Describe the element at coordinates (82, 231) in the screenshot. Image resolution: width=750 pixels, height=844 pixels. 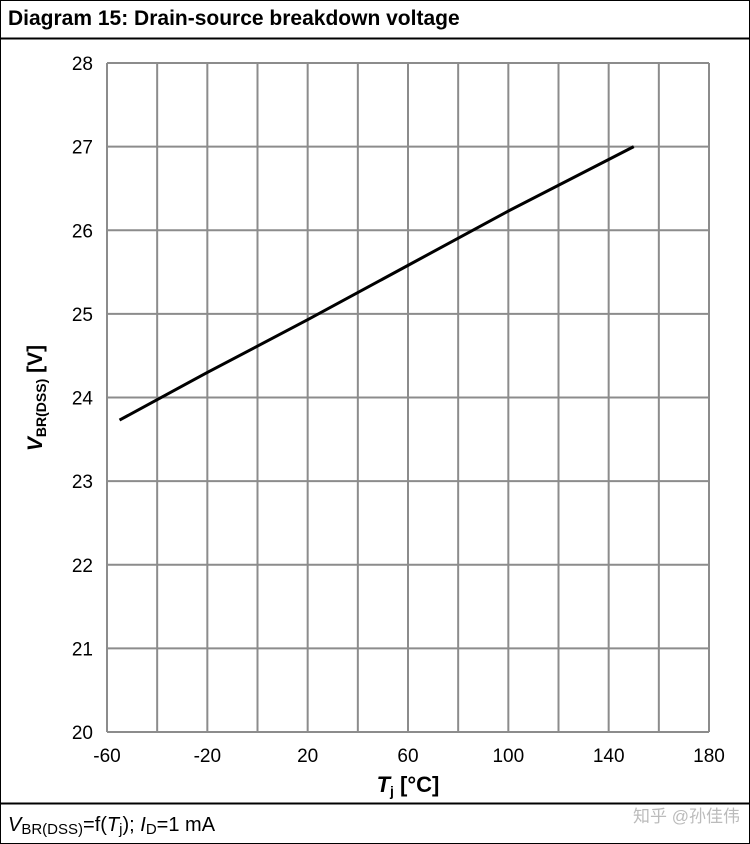
I see `y-tick-label: 26` at that location.